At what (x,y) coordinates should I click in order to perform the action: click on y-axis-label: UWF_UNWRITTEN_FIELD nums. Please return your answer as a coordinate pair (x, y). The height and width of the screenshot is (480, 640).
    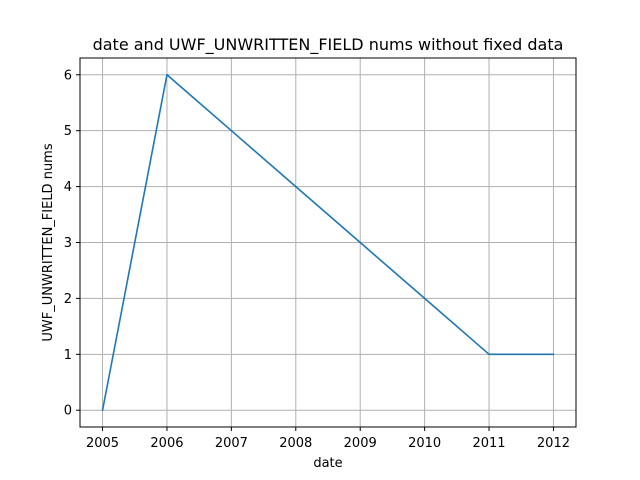
    Looking at the image, I should click on (48, 242).